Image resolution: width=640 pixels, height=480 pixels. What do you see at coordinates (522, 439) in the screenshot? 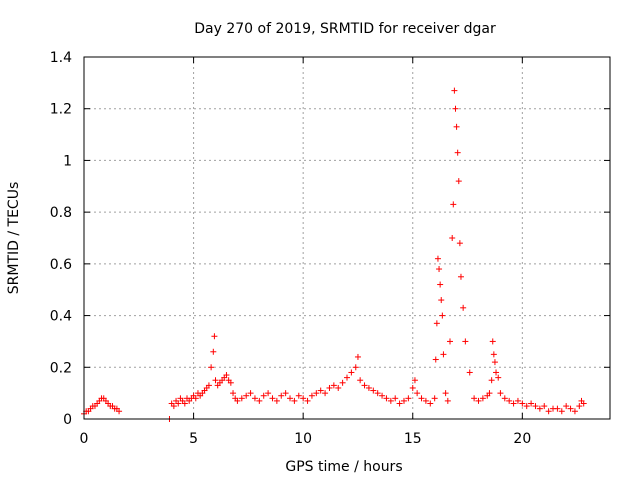
I see `x-tick-label: 20` at bounding box center [522, 439].